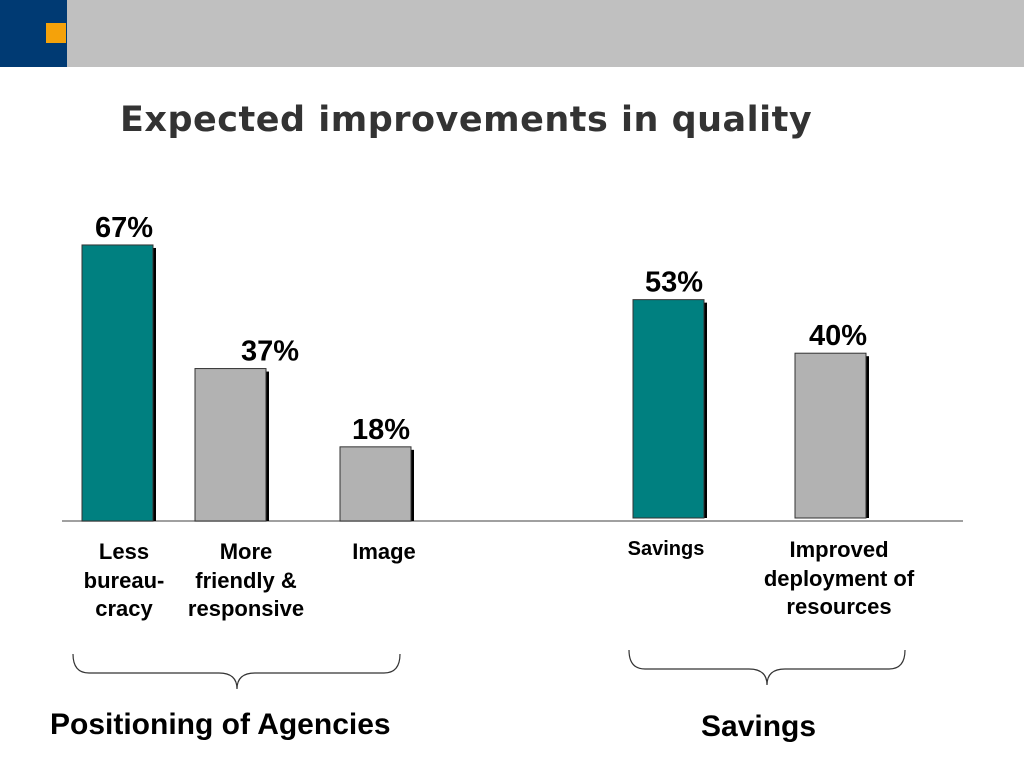  I want to click on category-label-3: Image, so click(384, 551).